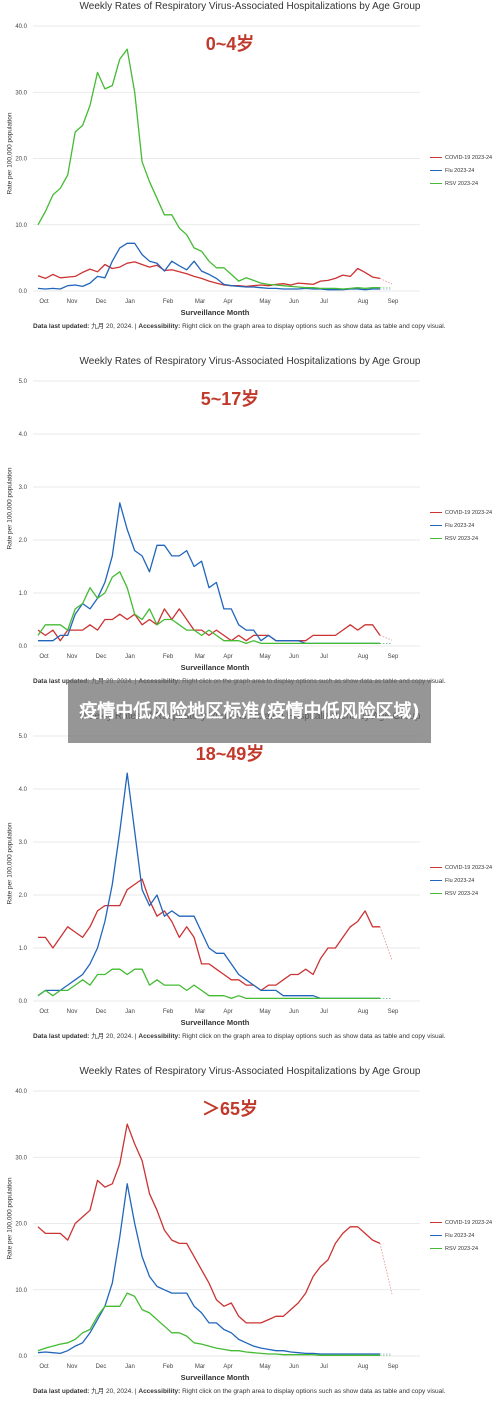 This screenshot has width=500, height=1422. I want to click on overlay-title: 疫情中低风险地区标准(疫情中低风险区域), so click(249, 711).